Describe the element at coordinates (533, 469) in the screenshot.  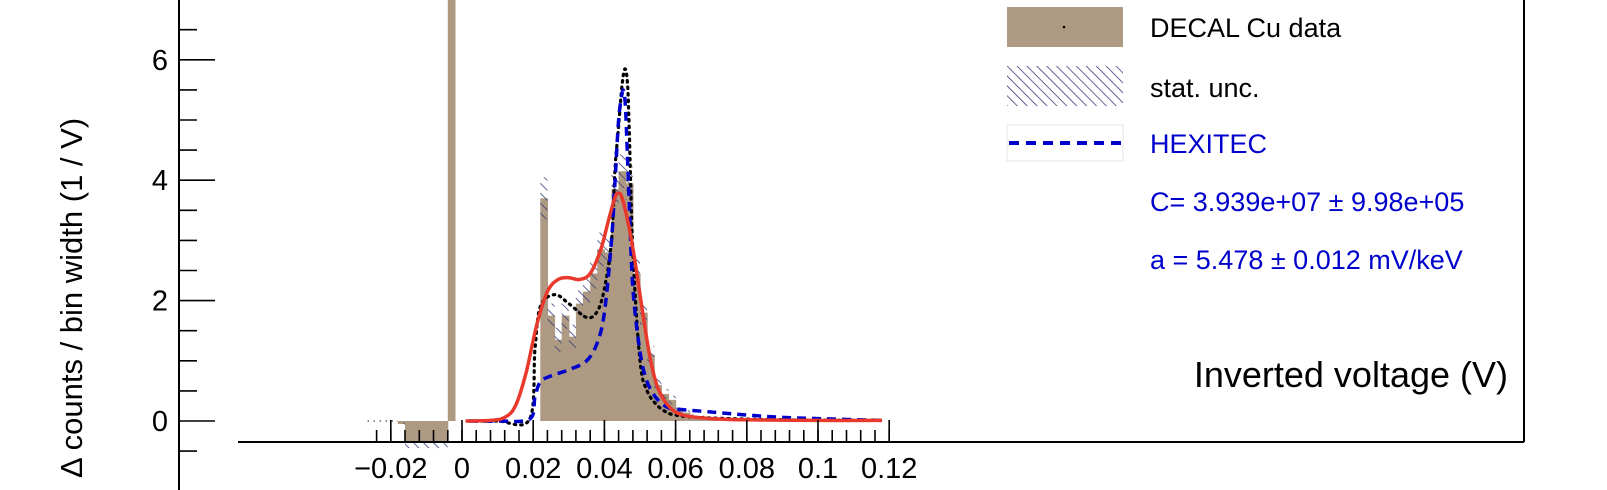
I see `x-tick-label: 0.02` at that location.